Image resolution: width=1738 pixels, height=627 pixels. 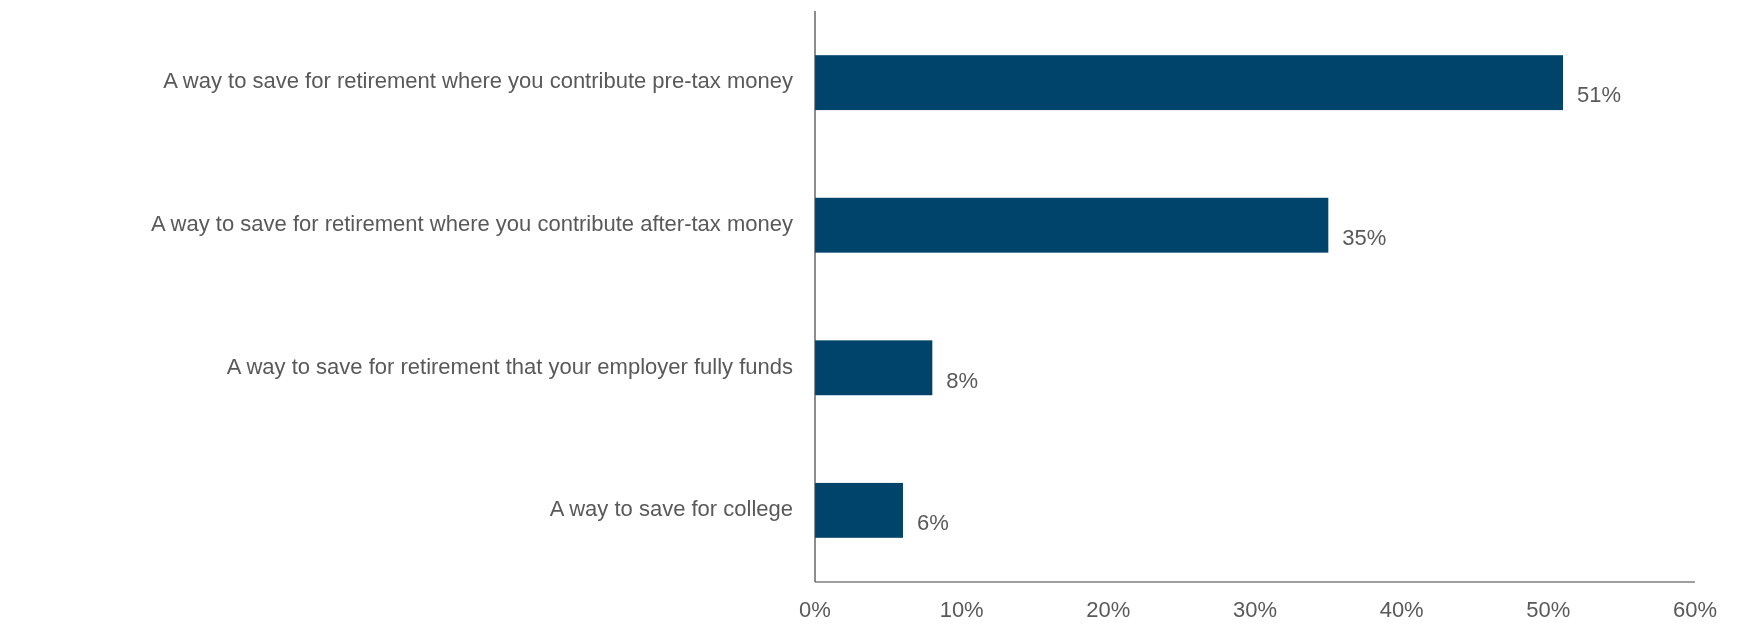 I want to click on data-label: 8%, so click(x=962, y=380).